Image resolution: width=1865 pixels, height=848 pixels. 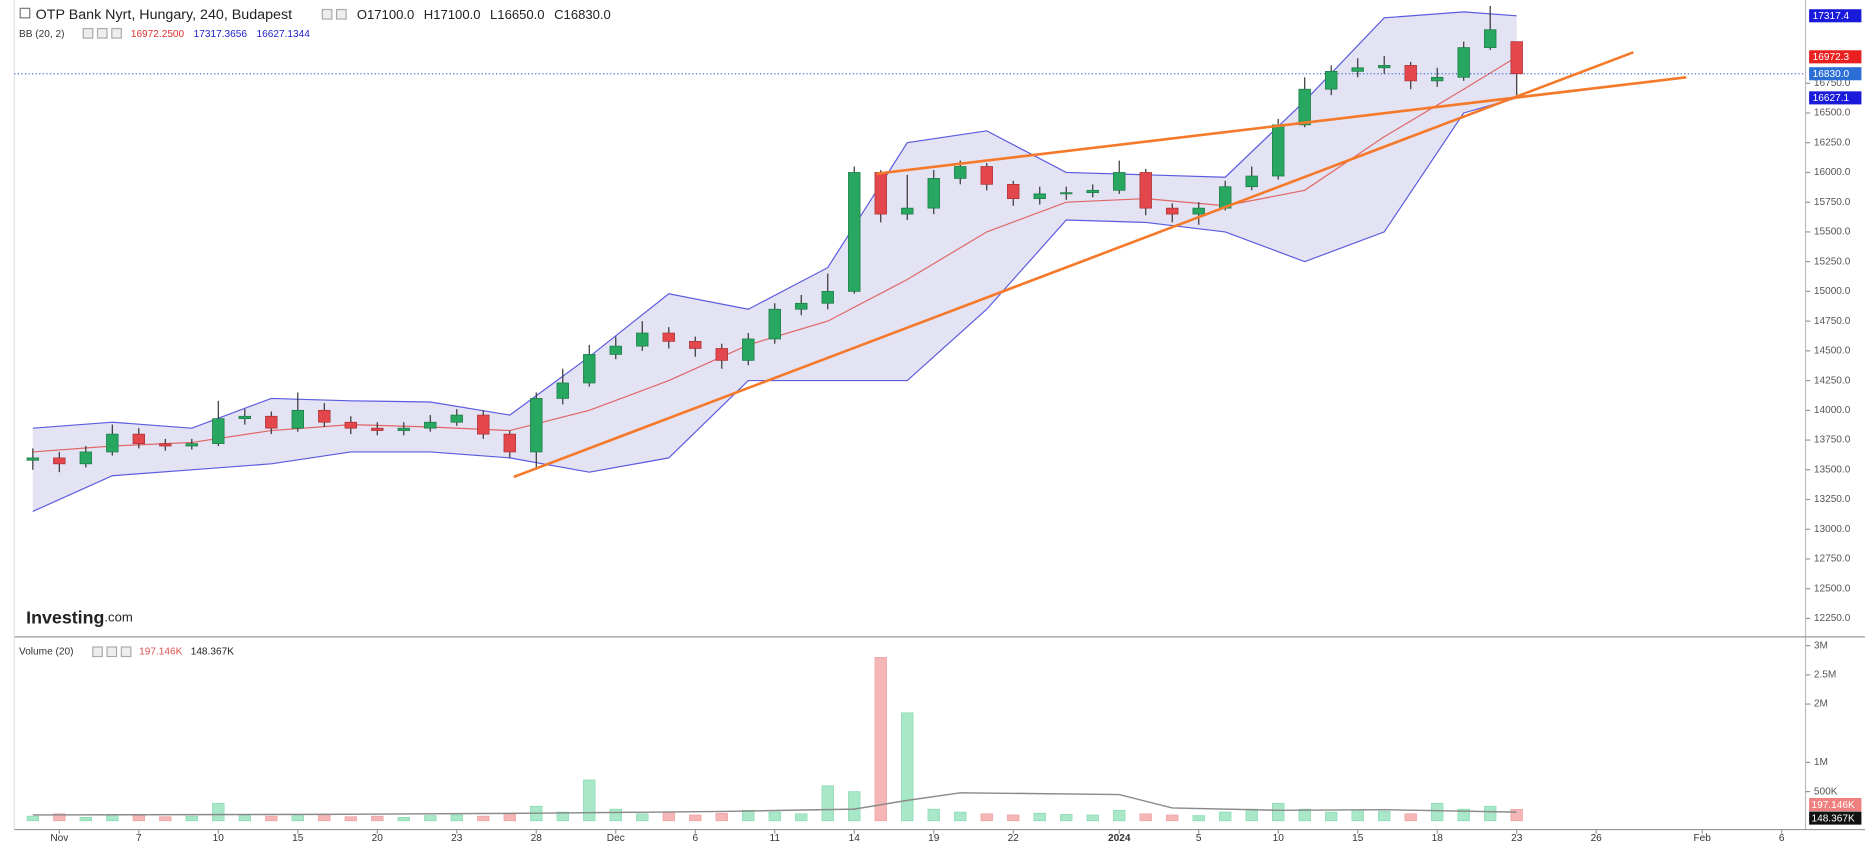 I want to click on volume-ma, so click(x=774, y=804).